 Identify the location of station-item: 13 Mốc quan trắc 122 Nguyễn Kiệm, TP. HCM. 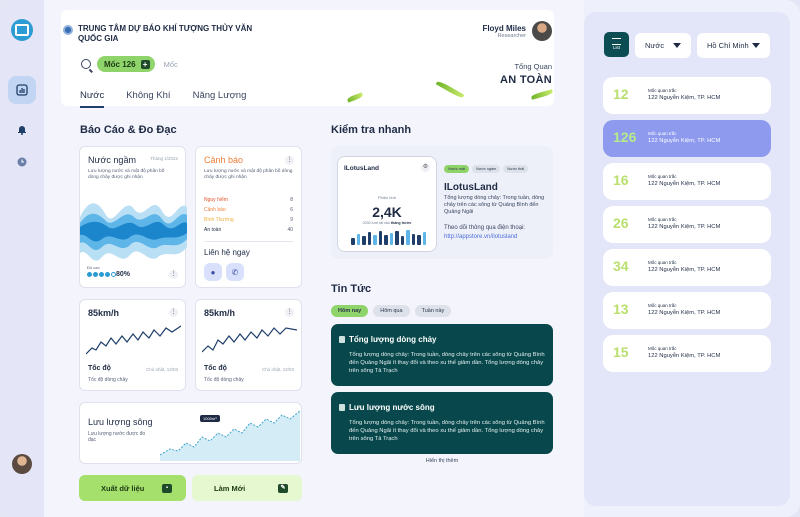
(687, 310).